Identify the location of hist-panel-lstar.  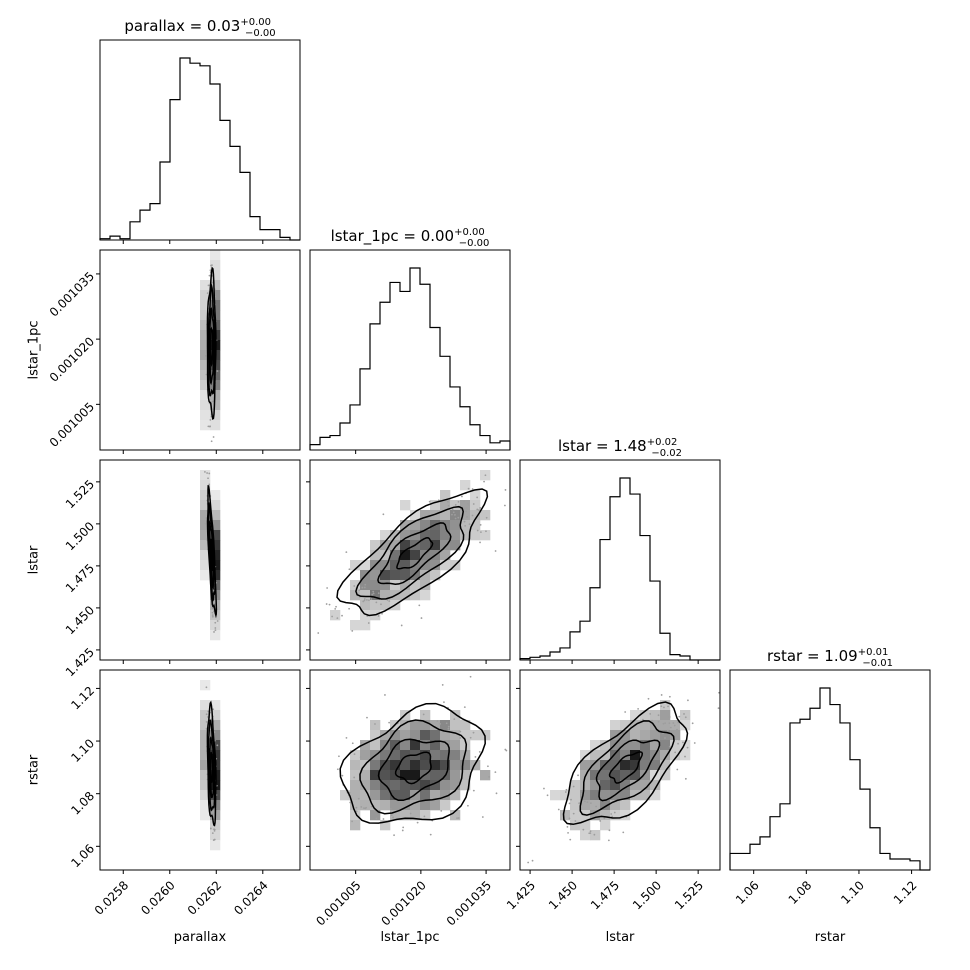
(620, 560).